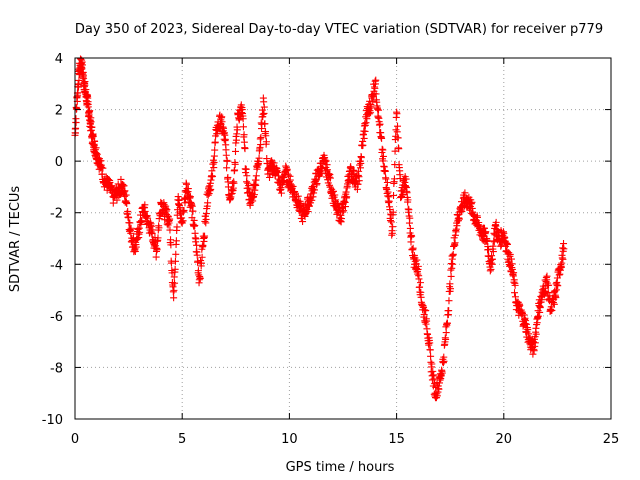 This screenshot has height=480, width=640. What do you see at coordinates (59, 162) in the screenshot?
I see `y-tick-label: 0` at bounding box center [59, 162].